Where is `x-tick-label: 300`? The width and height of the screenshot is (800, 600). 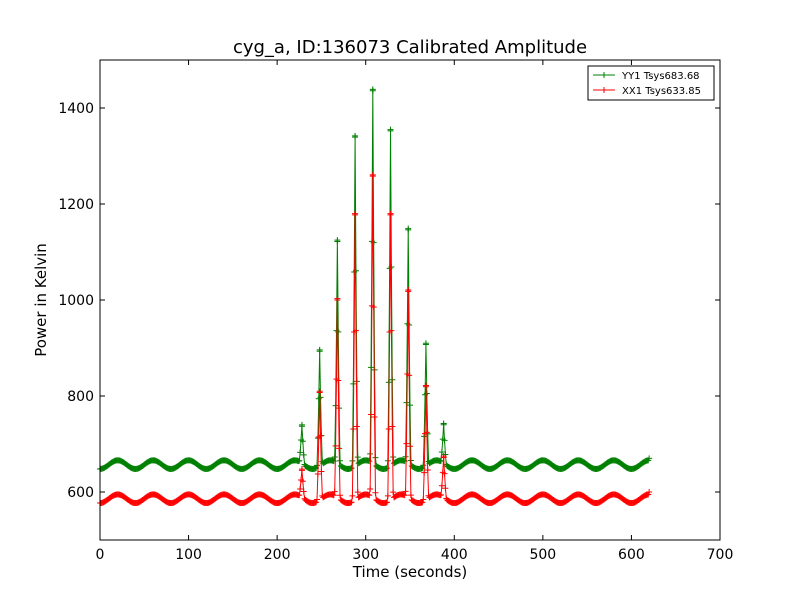
x-tick-label: 300 is located at coordinates (365, 555).